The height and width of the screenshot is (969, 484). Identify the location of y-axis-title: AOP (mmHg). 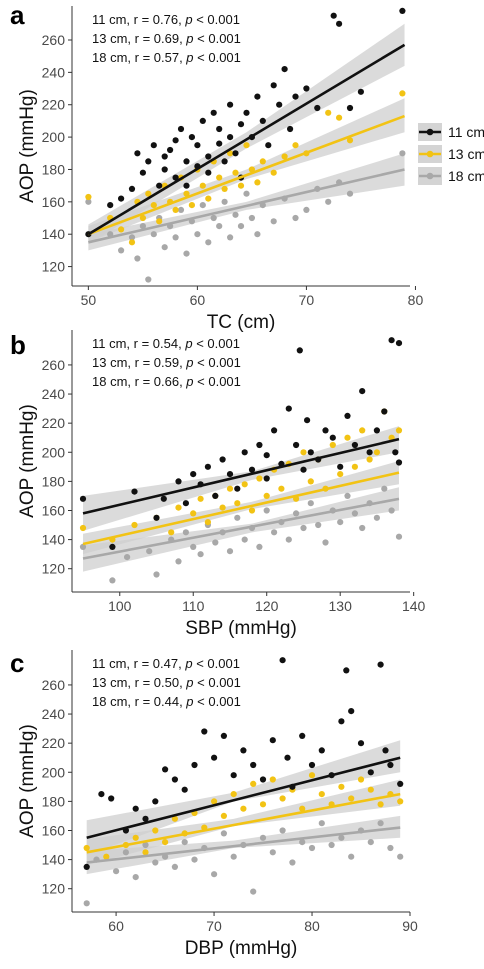
(27, 781).